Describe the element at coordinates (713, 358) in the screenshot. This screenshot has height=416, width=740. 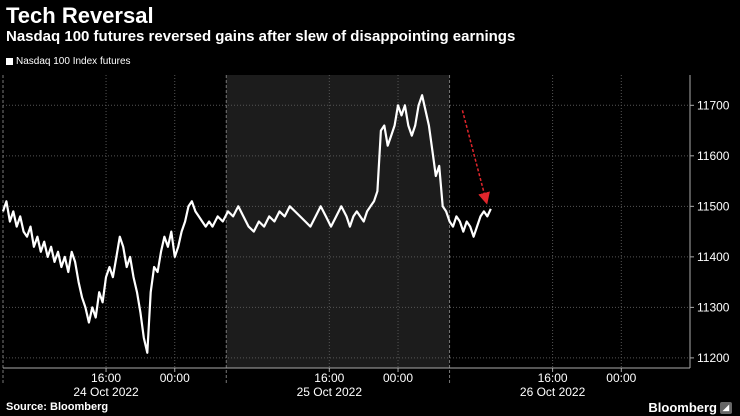
I see `y-tick-label: 11200` at that location.